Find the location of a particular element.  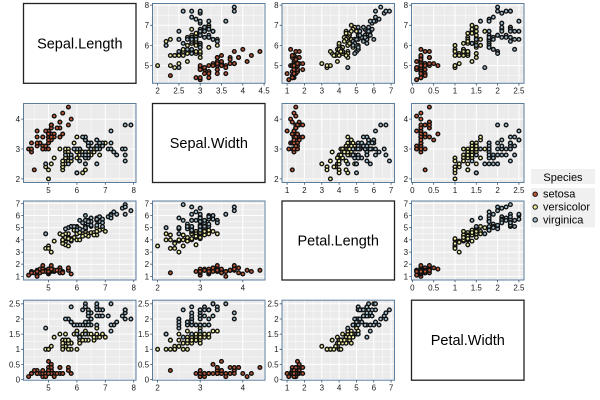

svg-text: Species is located at coordinates (563, 178).